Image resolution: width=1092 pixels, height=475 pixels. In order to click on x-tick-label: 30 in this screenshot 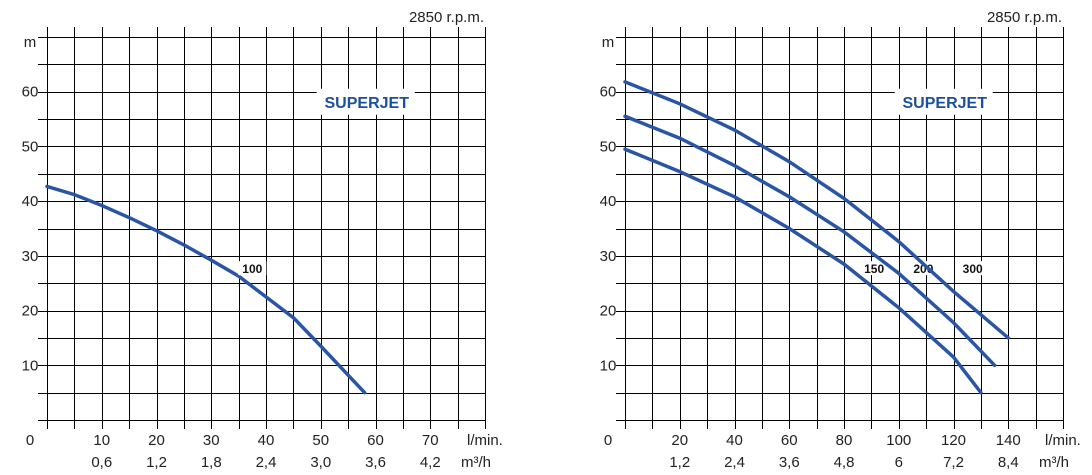, I will do `click(211, 440)`.